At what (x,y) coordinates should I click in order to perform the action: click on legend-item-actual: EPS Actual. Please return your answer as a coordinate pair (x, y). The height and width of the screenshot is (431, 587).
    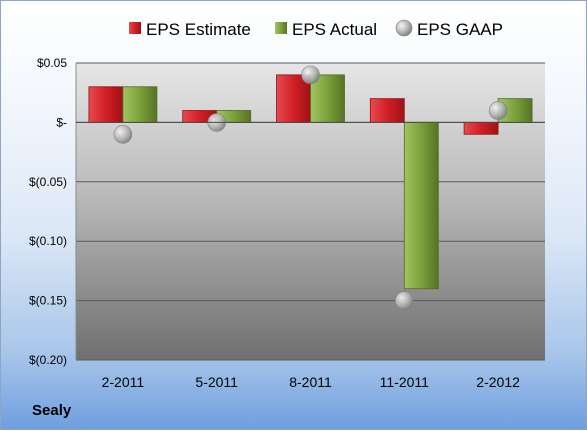
    Looking at the image, I should click on (326, 29).